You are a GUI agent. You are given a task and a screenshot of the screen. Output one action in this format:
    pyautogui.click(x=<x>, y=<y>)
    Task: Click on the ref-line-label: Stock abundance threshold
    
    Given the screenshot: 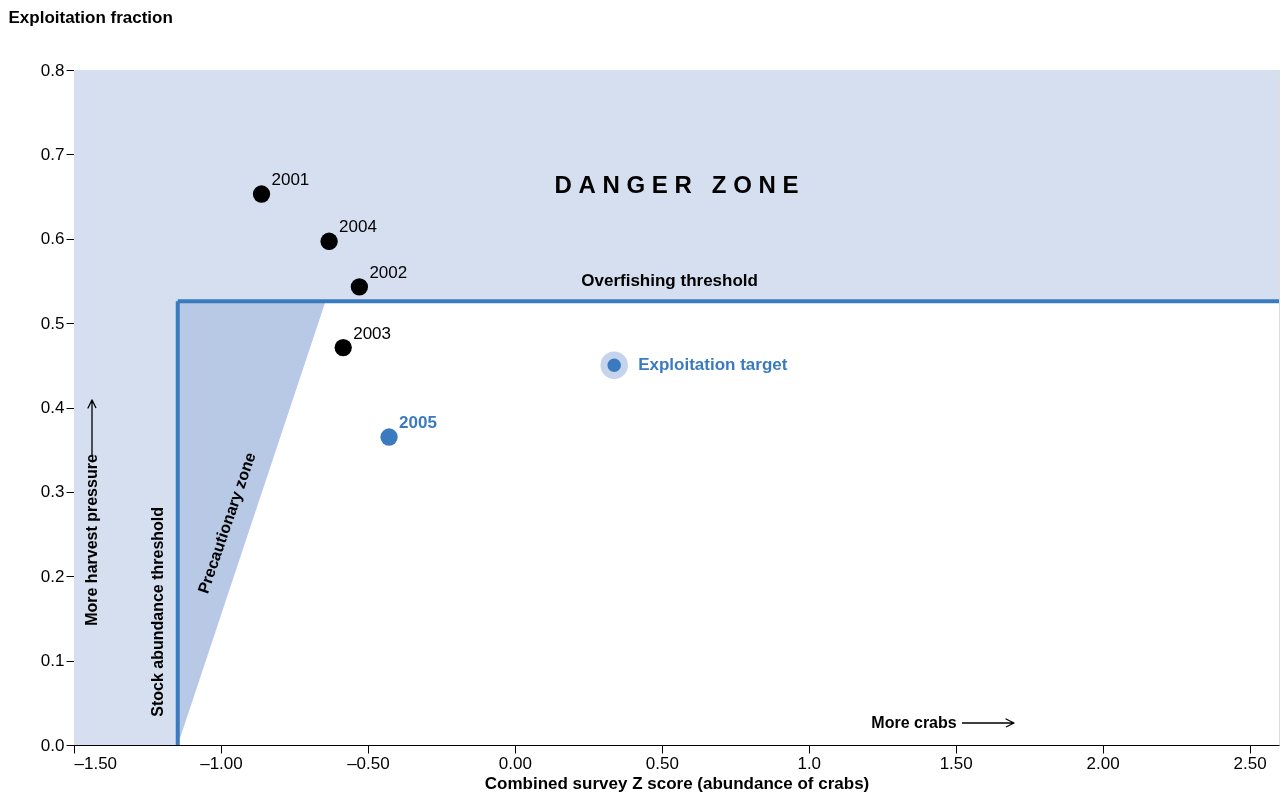 What is the action you would take?
    pyautogui.click(x=157, y=611)
    